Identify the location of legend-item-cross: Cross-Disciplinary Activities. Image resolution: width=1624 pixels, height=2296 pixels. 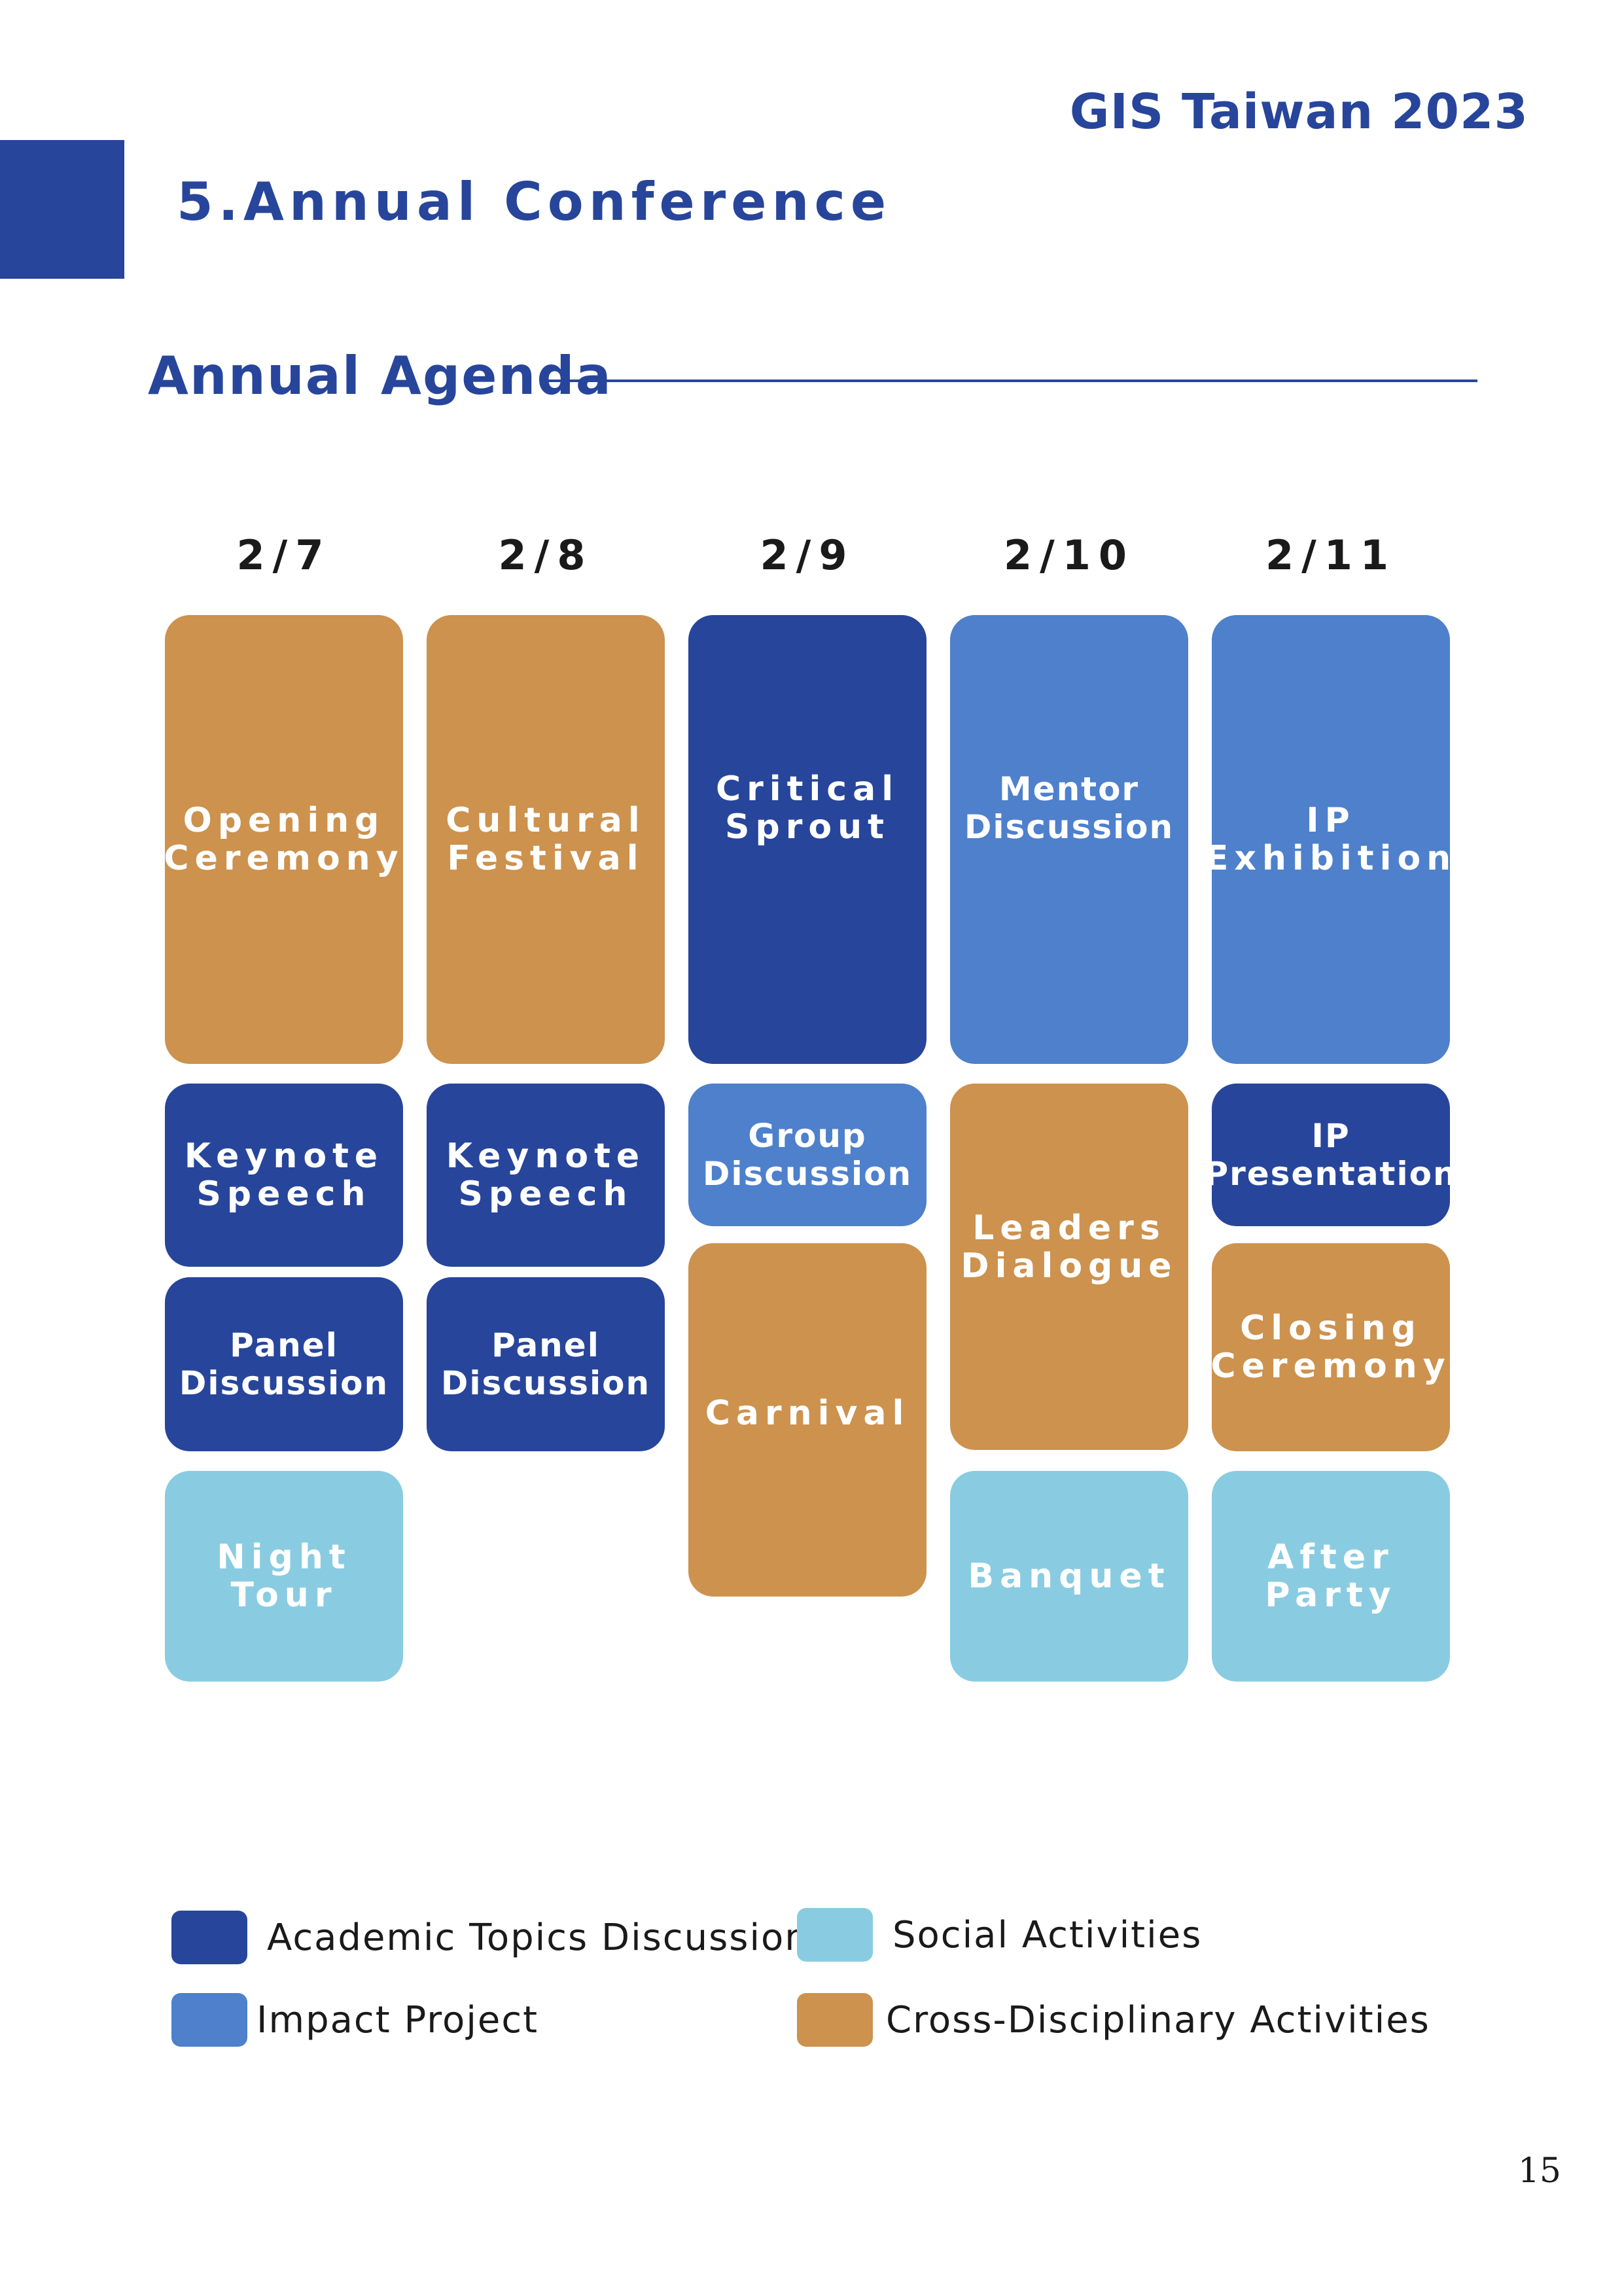
(1113, 2020).